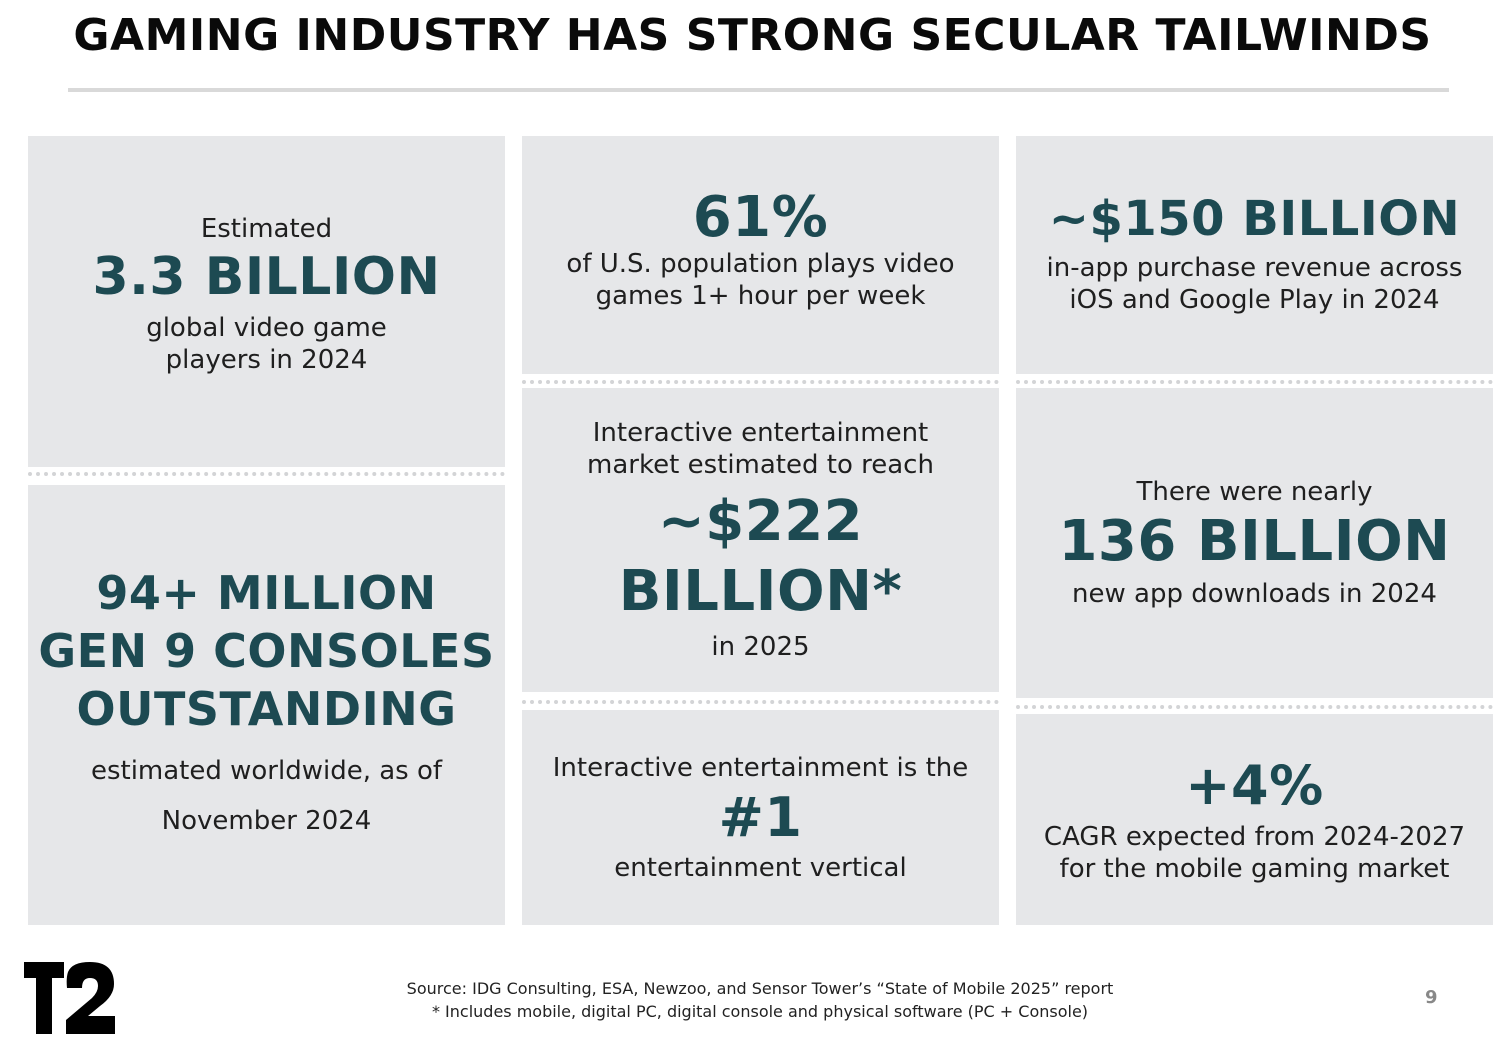 The width and height of the screenshot is (1505, 1048). Describe the element at coordinates (1254, 299) in the screenshot. I see `iap-post2: iOS and Google Play in 2024` at that location.